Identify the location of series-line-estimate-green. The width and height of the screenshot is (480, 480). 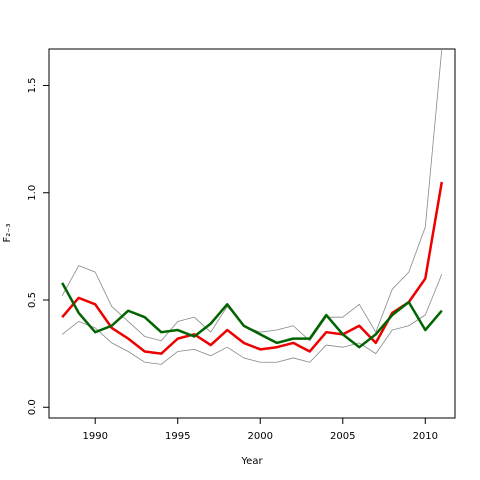
(252, 315).